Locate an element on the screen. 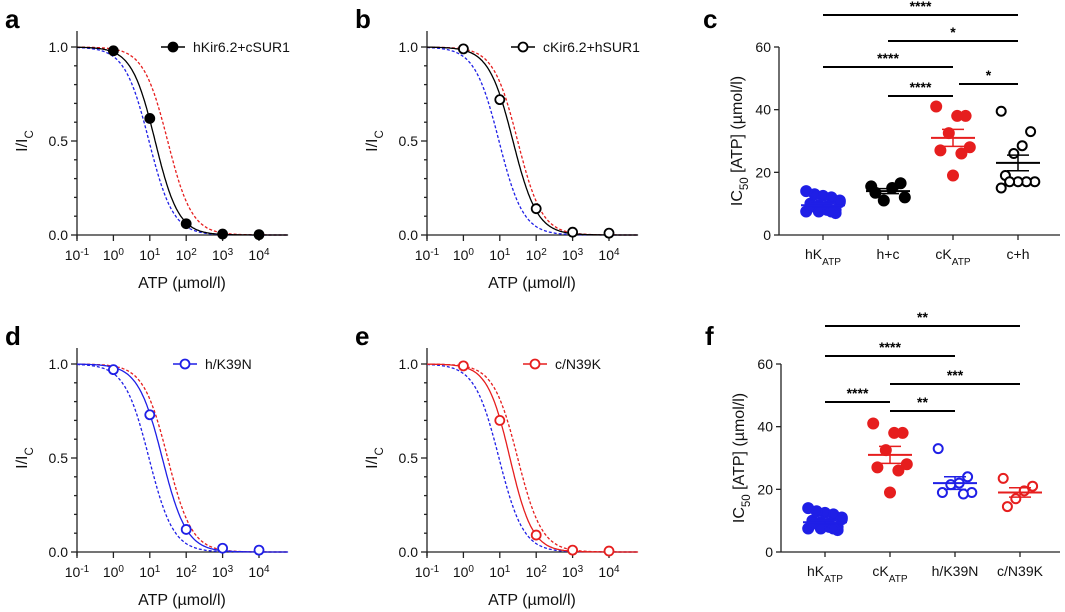 The height and width of the screenshot is (612, 1065). panel-label-e: e is located at coordinates (362, 336).